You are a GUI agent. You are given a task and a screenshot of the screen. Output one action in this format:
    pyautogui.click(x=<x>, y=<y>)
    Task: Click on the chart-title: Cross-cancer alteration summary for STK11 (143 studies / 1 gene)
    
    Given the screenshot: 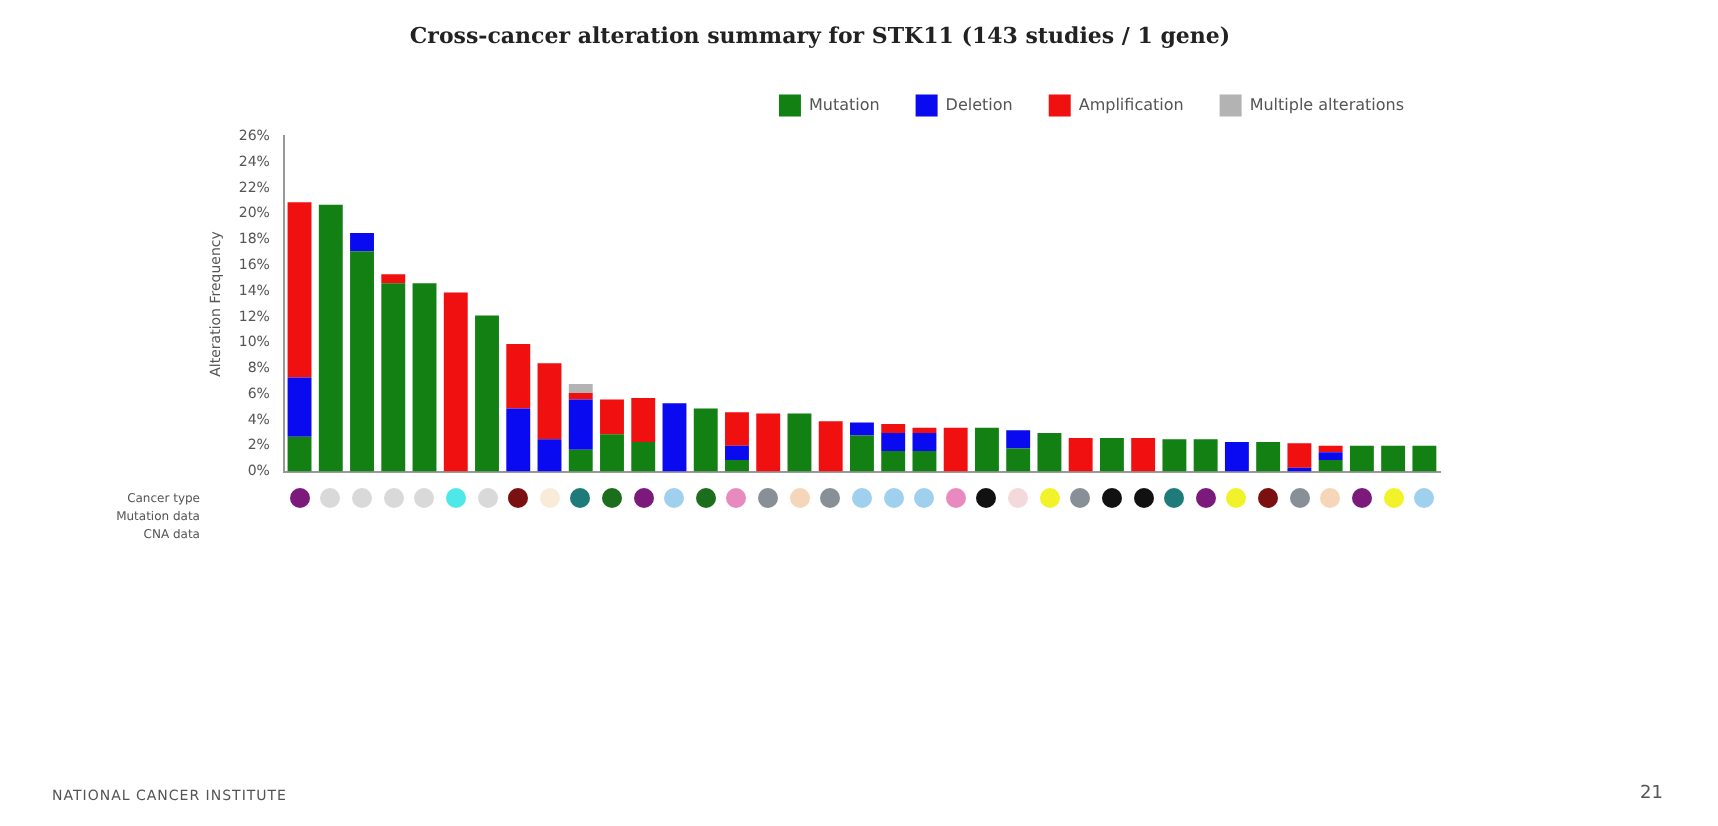 What is the action you would take?
    pyautogui.click(x=820, y=35)
    